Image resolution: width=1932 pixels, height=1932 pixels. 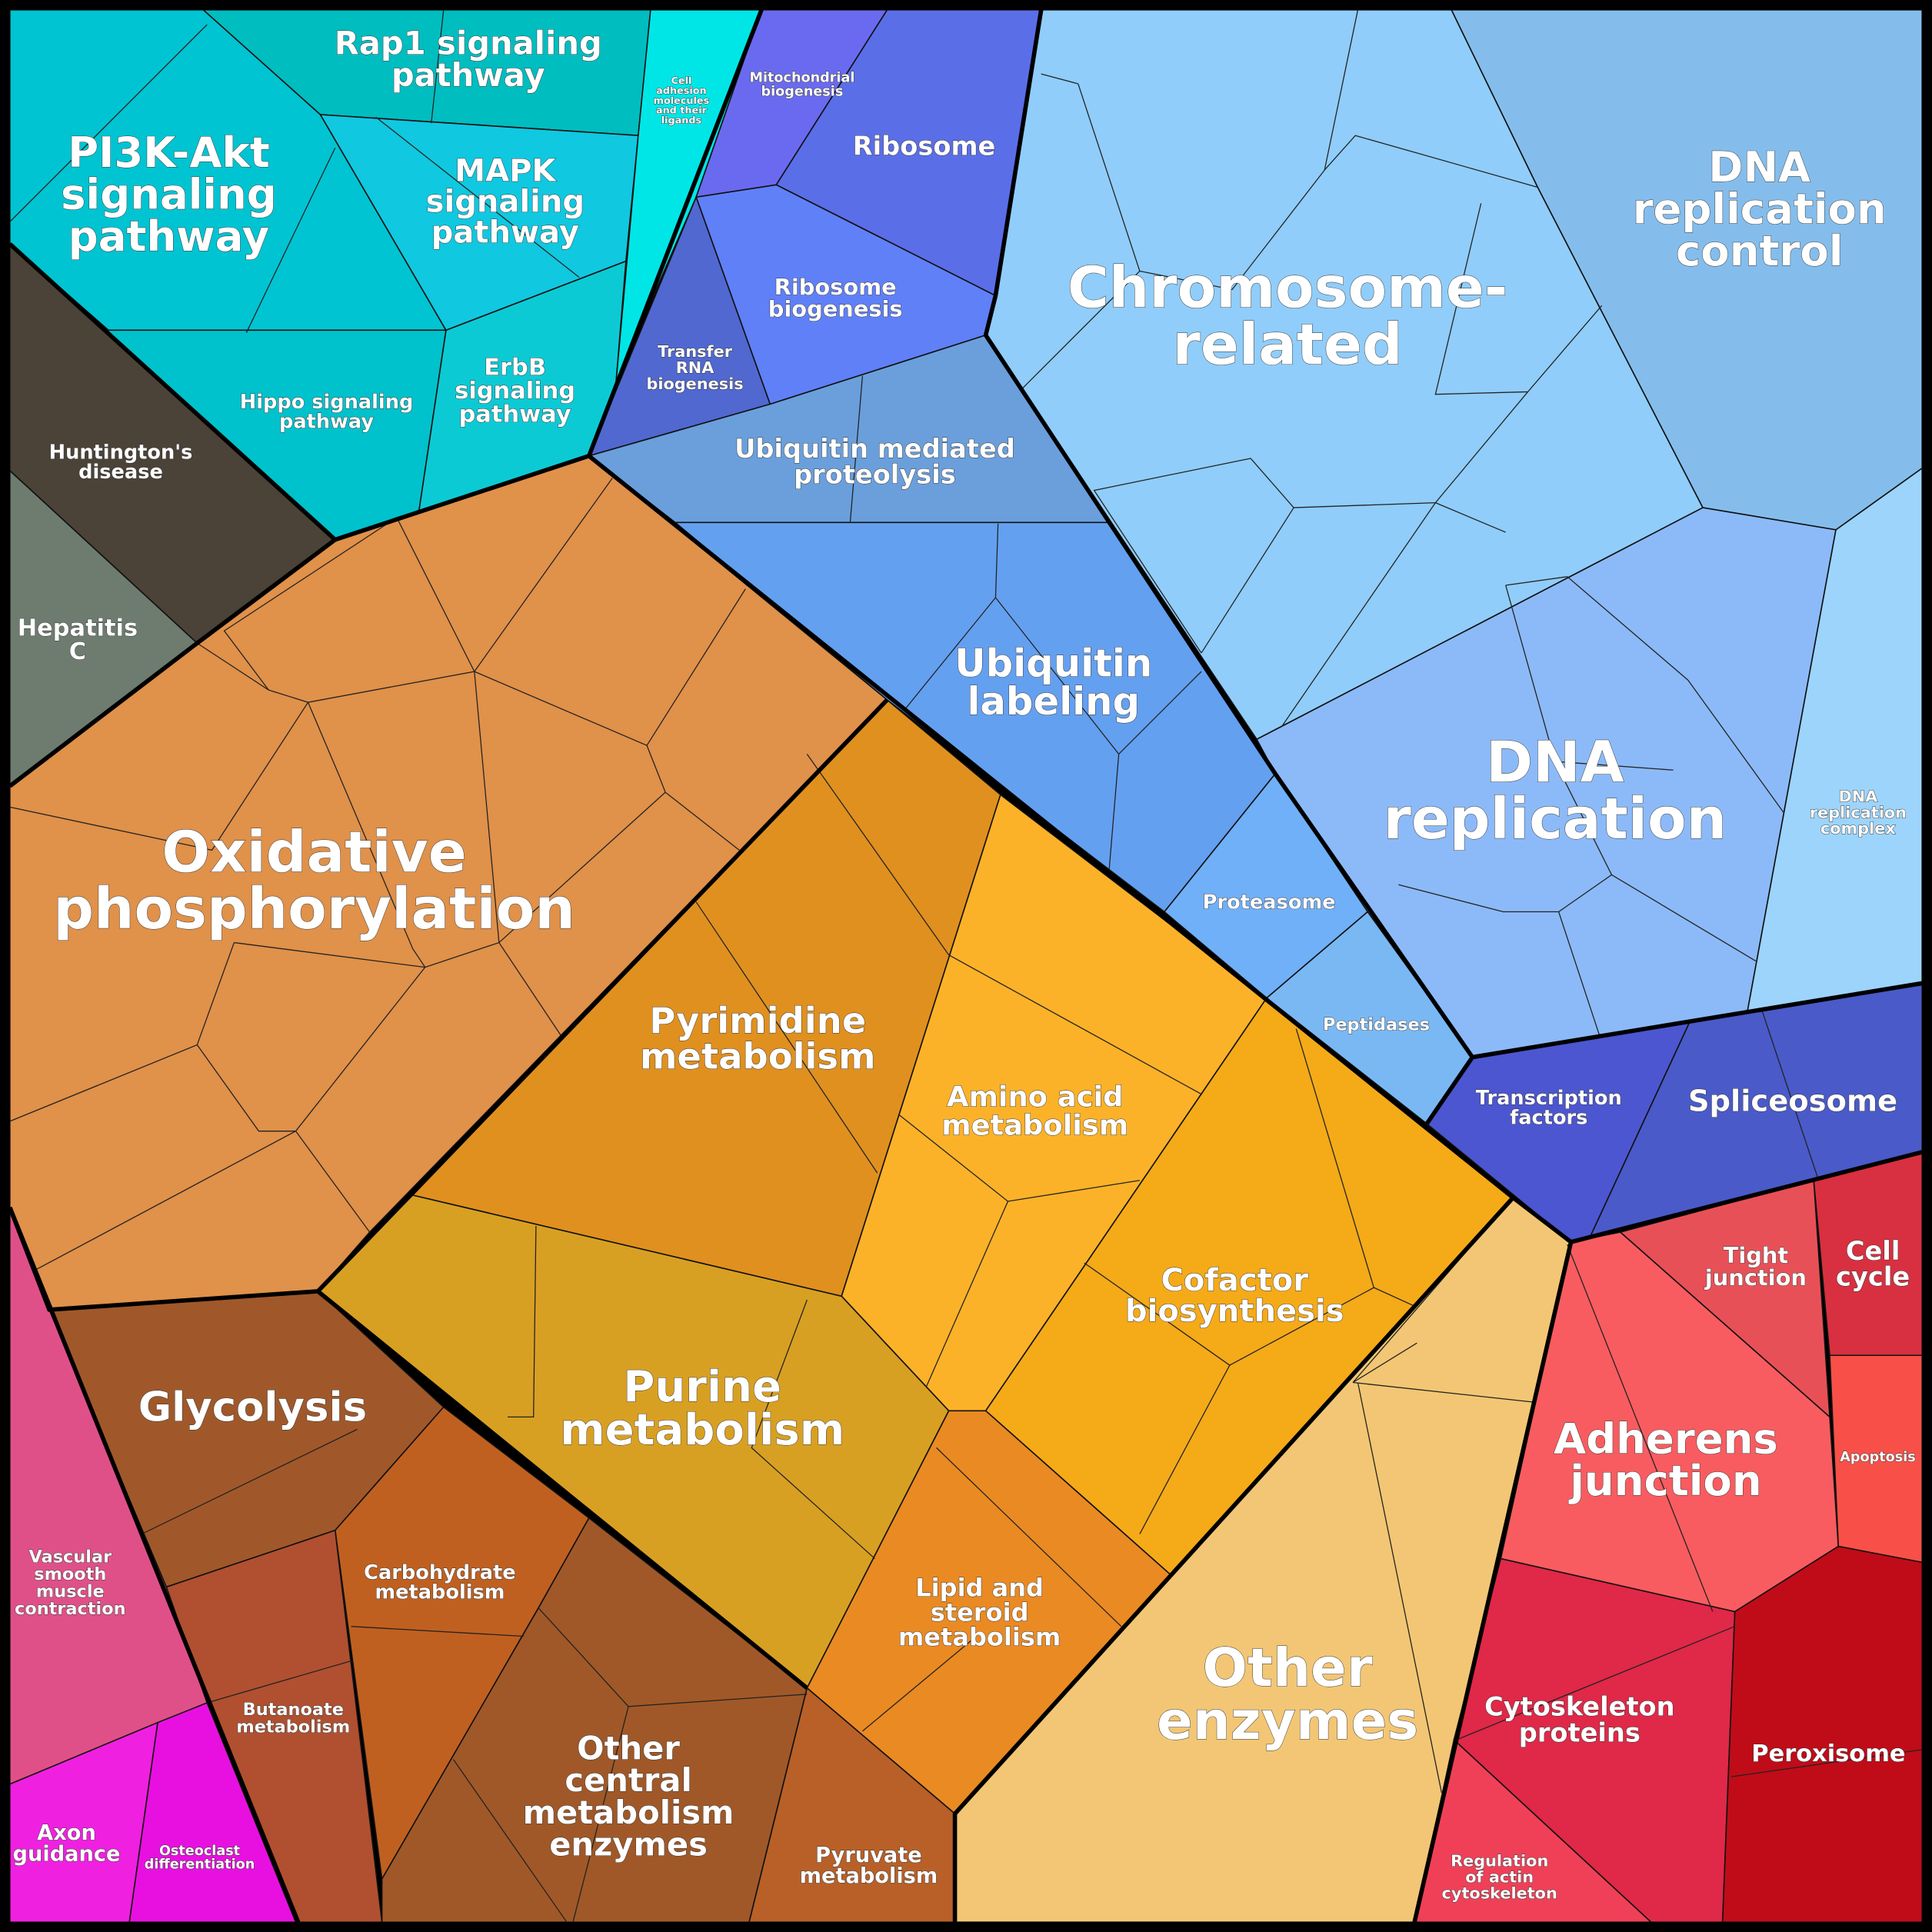 What do you see at coordinates (868, 1855) in the screenshot?
I see `region-label: Pyruvate` at bounding box center [868, 1855].